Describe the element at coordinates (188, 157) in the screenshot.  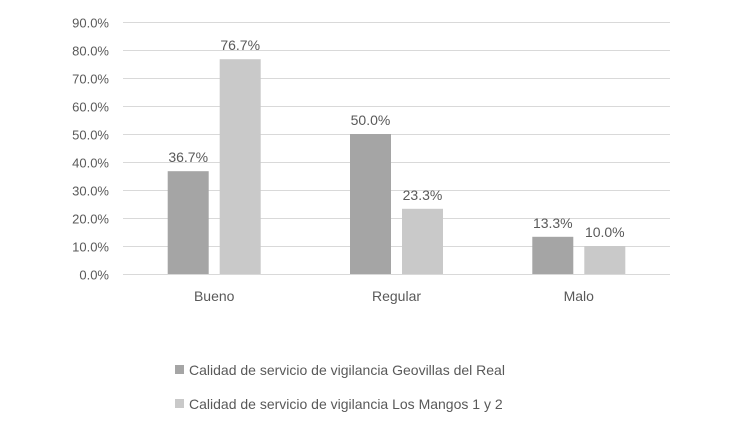
I see `data-label: 36.7%` at that location.